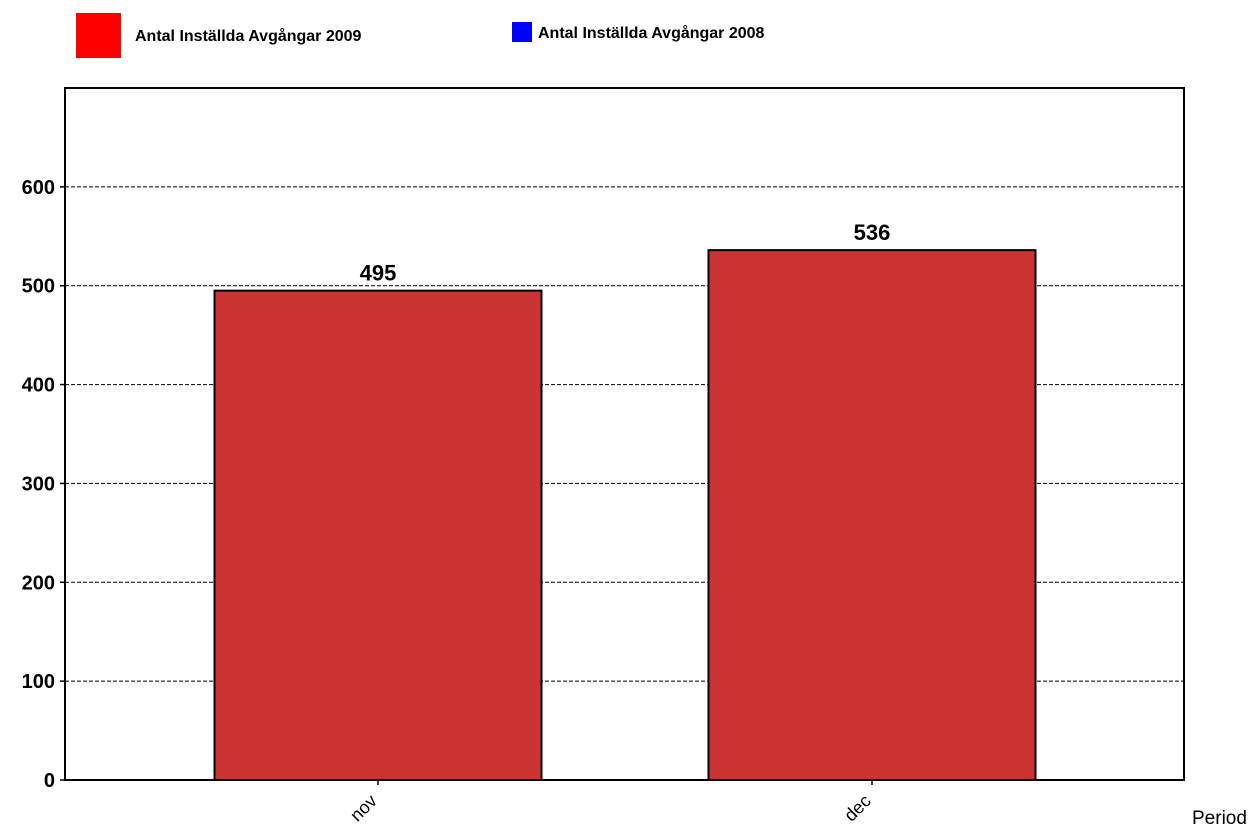  What do you see at coordinates (651, 33) in the screenshot?
I see `legend-label-2008: Antal Inställda Avgångar 2008` at bounding box center [651, 33].